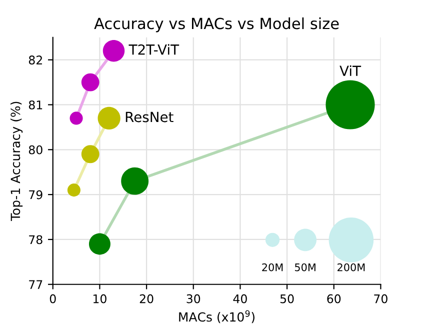 Image resolution: width=423 pixels, height=325 pixels. Describe the element at coordinates (287, 299) in the screenshot. I see `x-tick-label: 50` at that location.